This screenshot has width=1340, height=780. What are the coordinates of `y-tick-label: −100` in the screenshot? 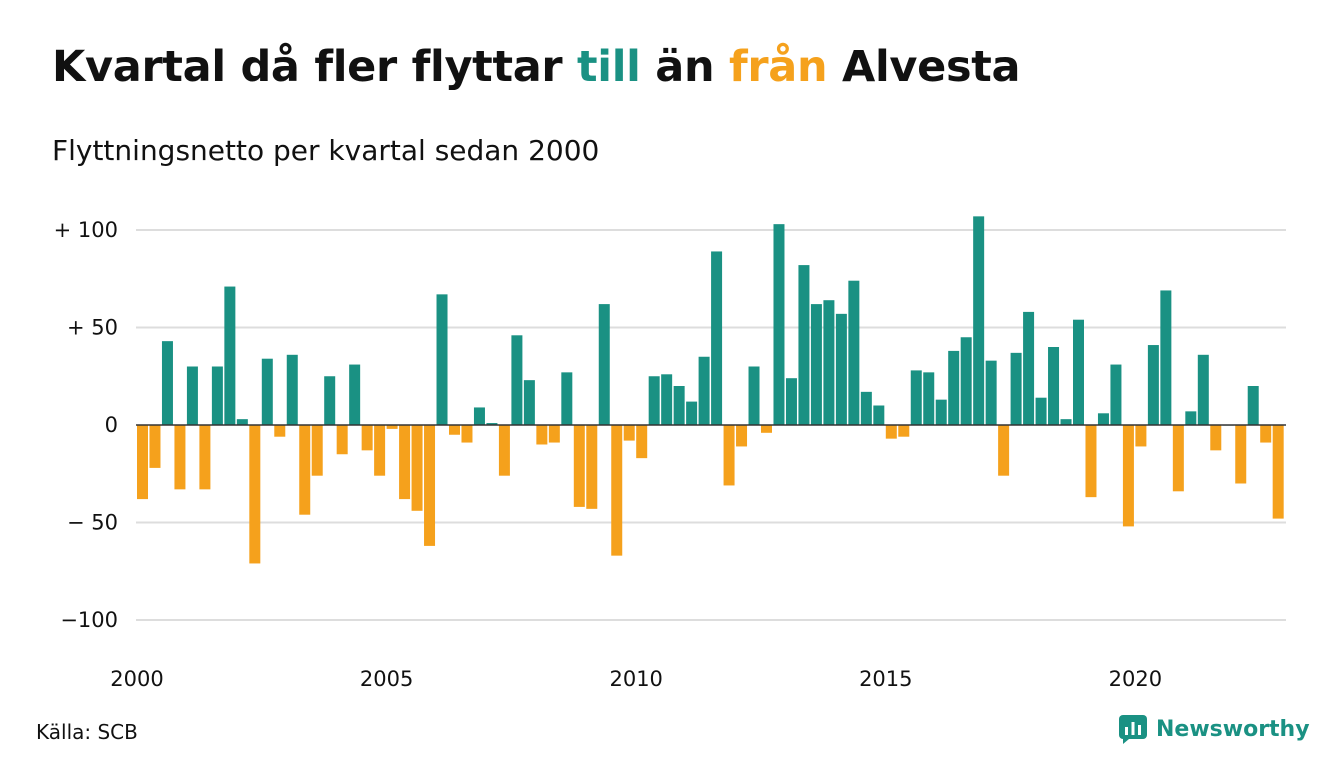 It's located at (89, 620).